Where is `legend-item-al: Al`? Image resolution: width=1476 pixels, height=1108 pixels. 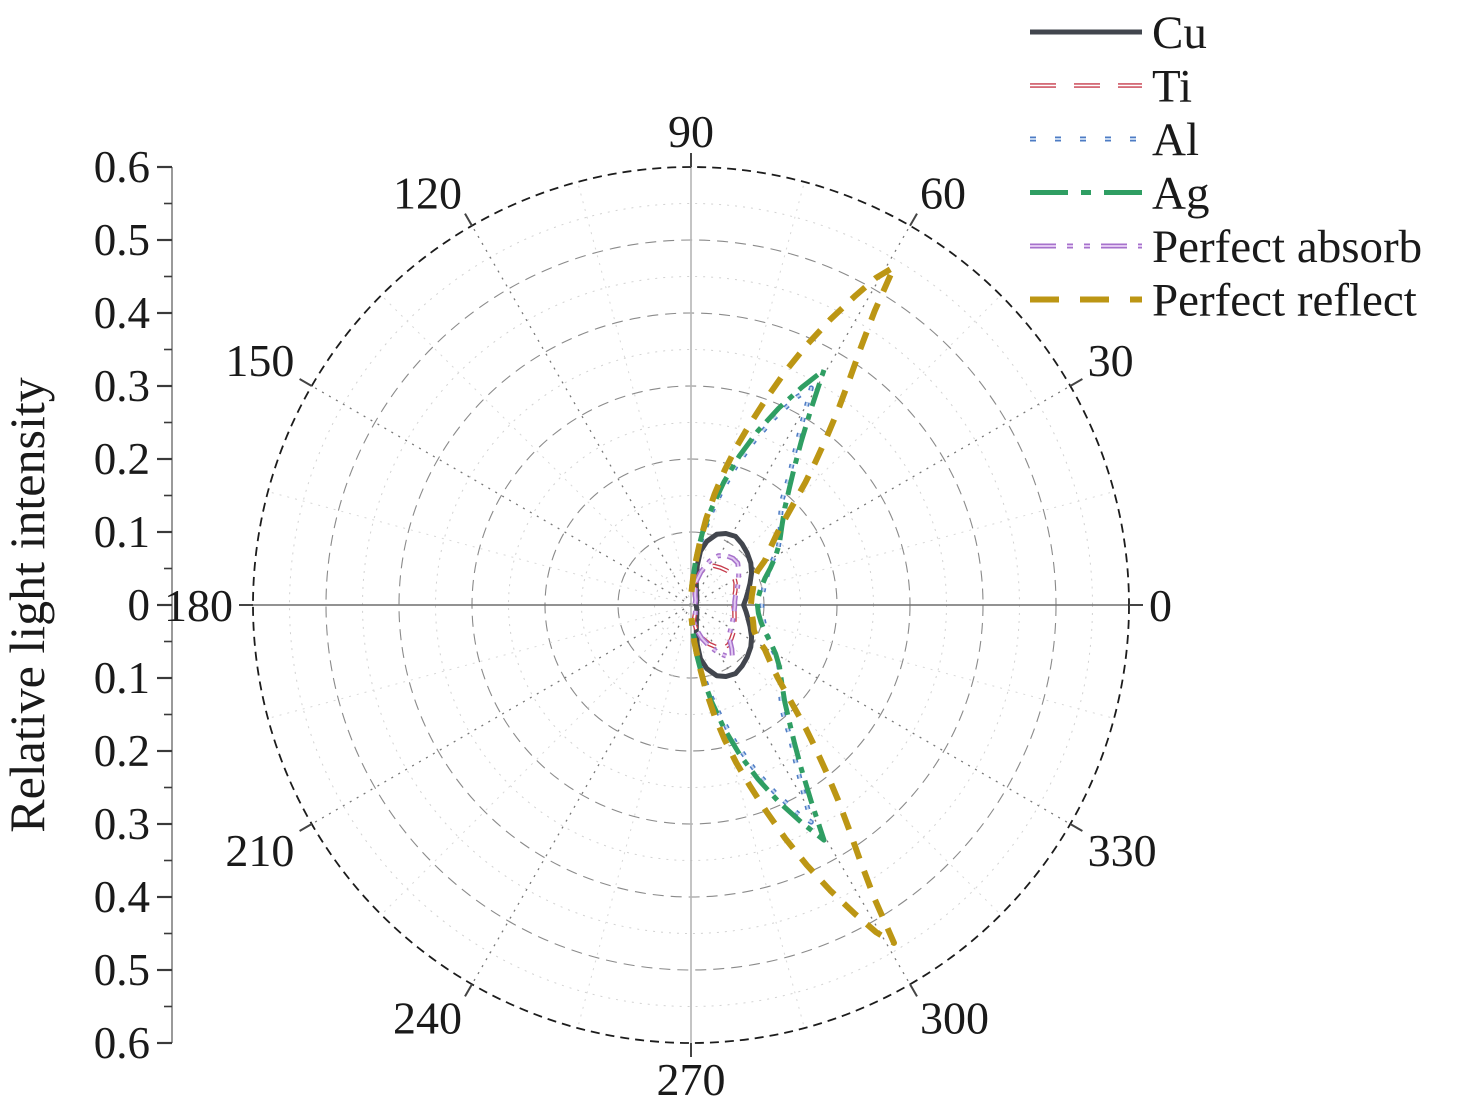 legend-item-al: Al is located at coordinates (1114, 140).